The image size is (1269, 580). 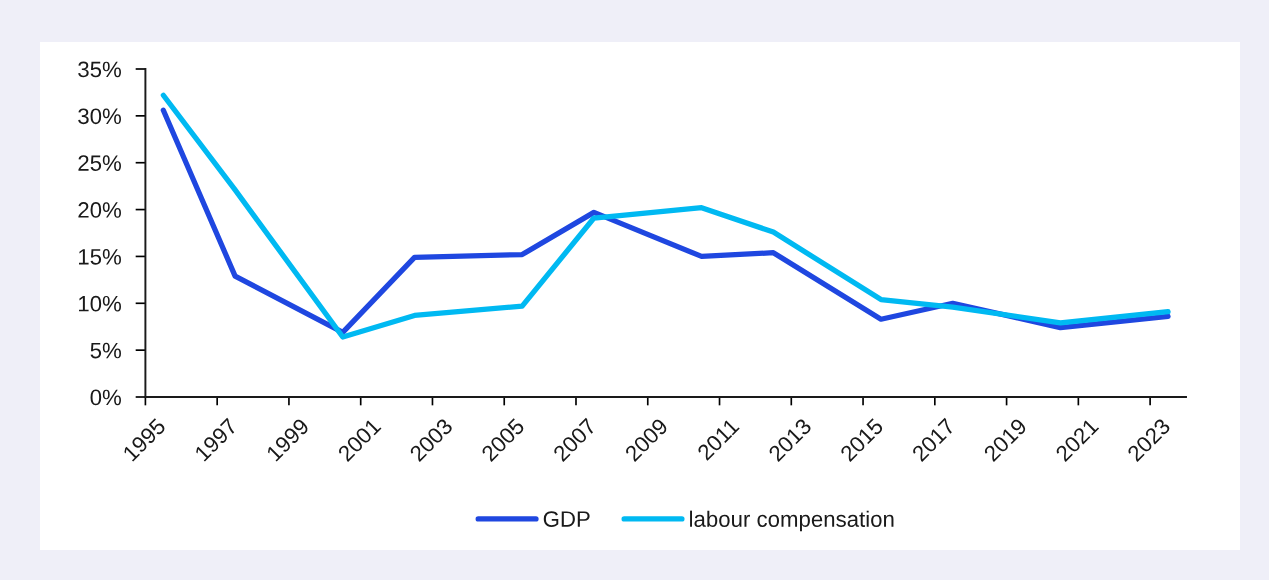 What do you see at coordinates (99, 163) in the screenshot?
I see `y-tick-label: 25%` at bounding box center [99, 163].